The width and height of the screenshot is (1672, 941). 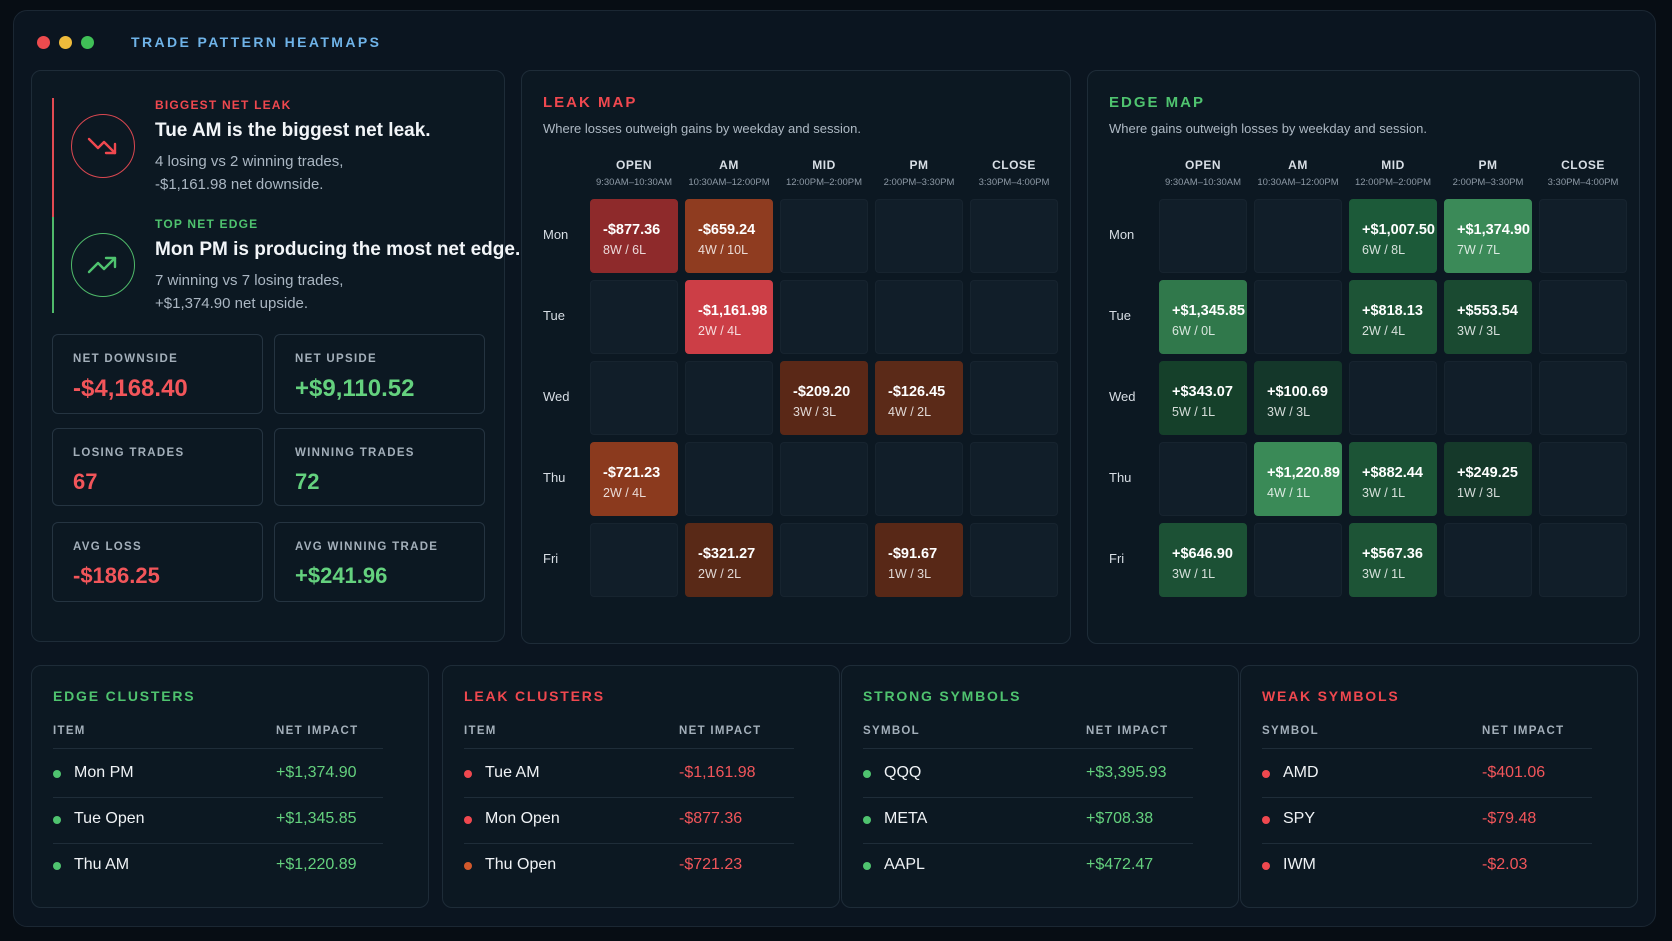 What do you see at coordinates (207, 224) in the screenshot?
I see `edge-kicker: TOP NET EDGE` at bounding box center [207, 224].